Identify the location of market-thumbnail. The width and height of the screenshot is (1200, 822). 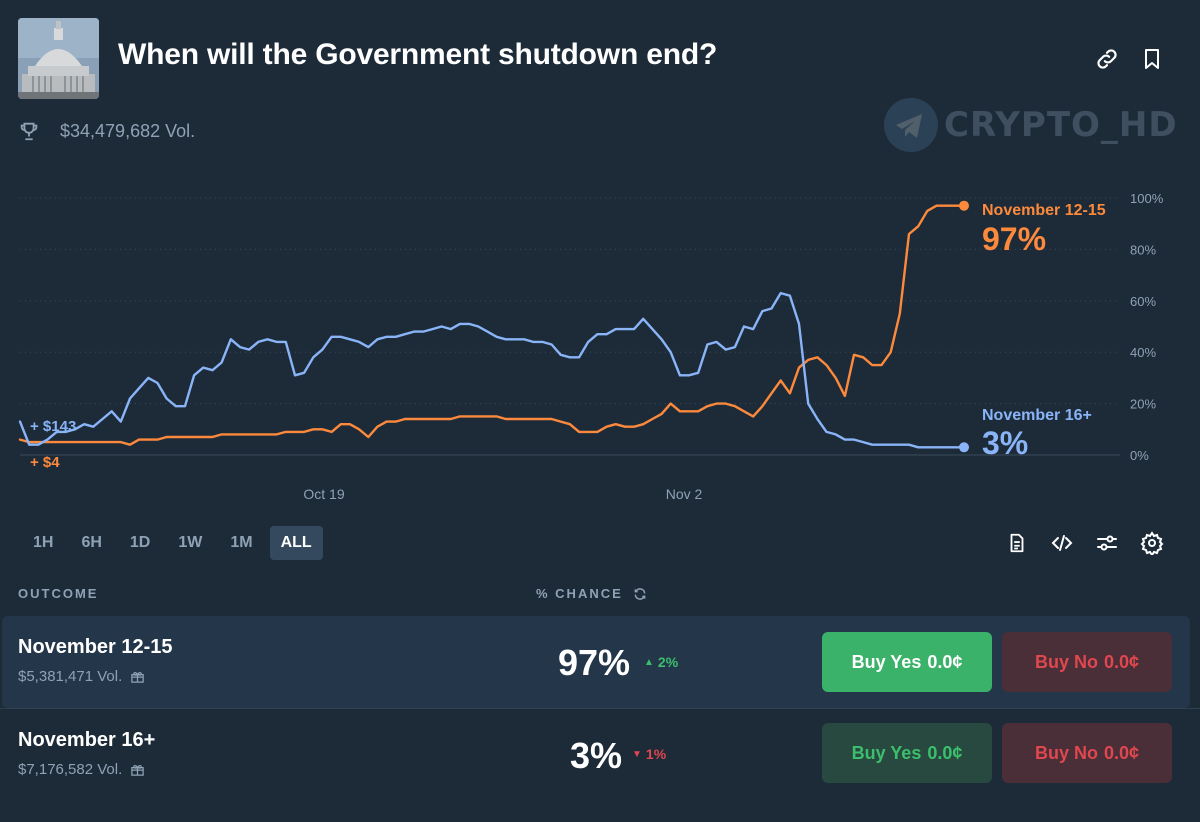
(58, 58).